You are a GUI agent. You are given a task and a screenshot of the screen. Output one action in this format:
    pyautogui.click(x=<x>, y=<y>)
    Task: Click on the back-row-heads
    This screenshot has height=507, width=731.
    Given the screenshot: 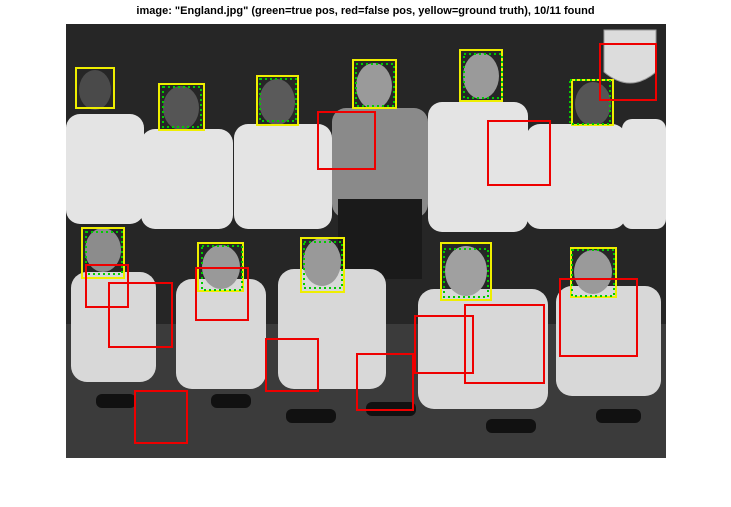 What is the action you would take?
    pyautogui.click(x=345, y=91)
    